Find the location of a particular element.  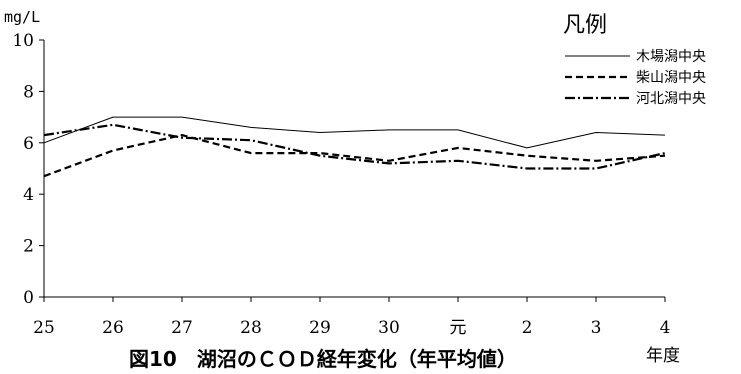

x-tick-label: 2 is located at coordinates (527, 328).